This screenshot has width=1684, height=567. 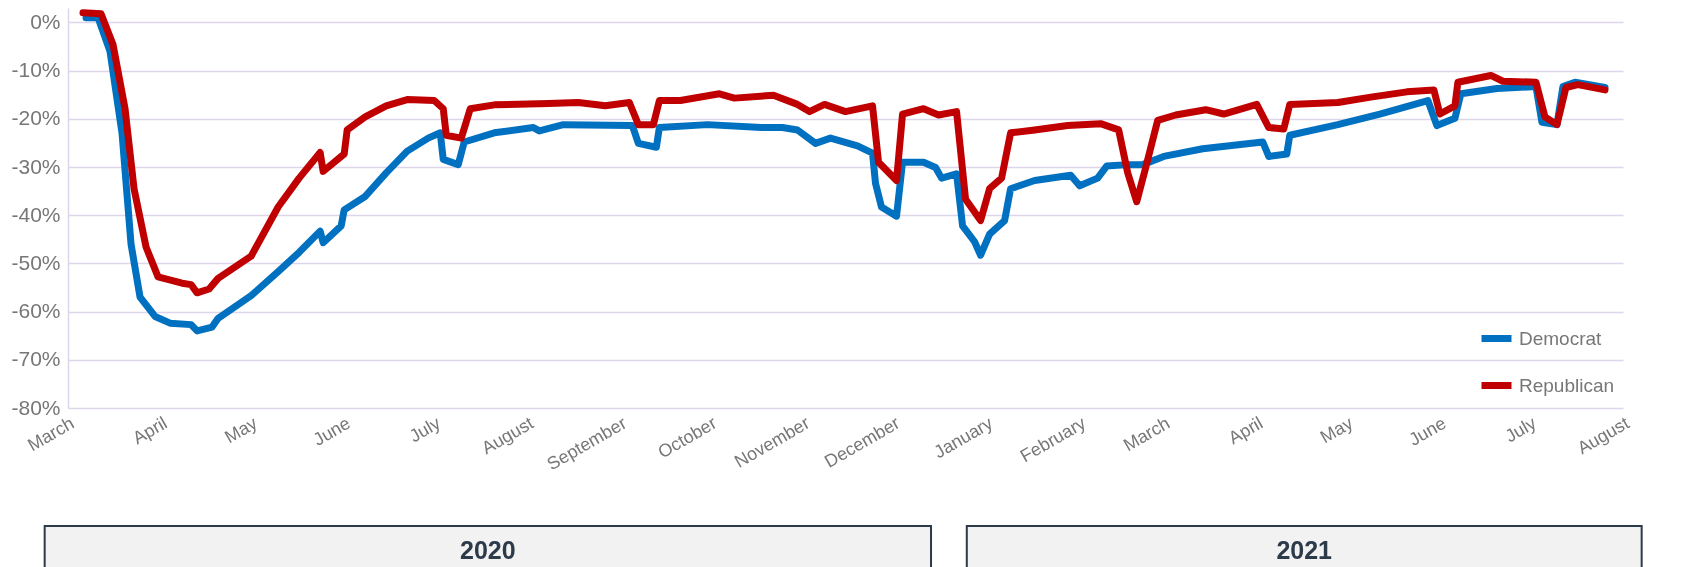 I want to click on y-tick-label: -80%, so click(x=36, y=407).